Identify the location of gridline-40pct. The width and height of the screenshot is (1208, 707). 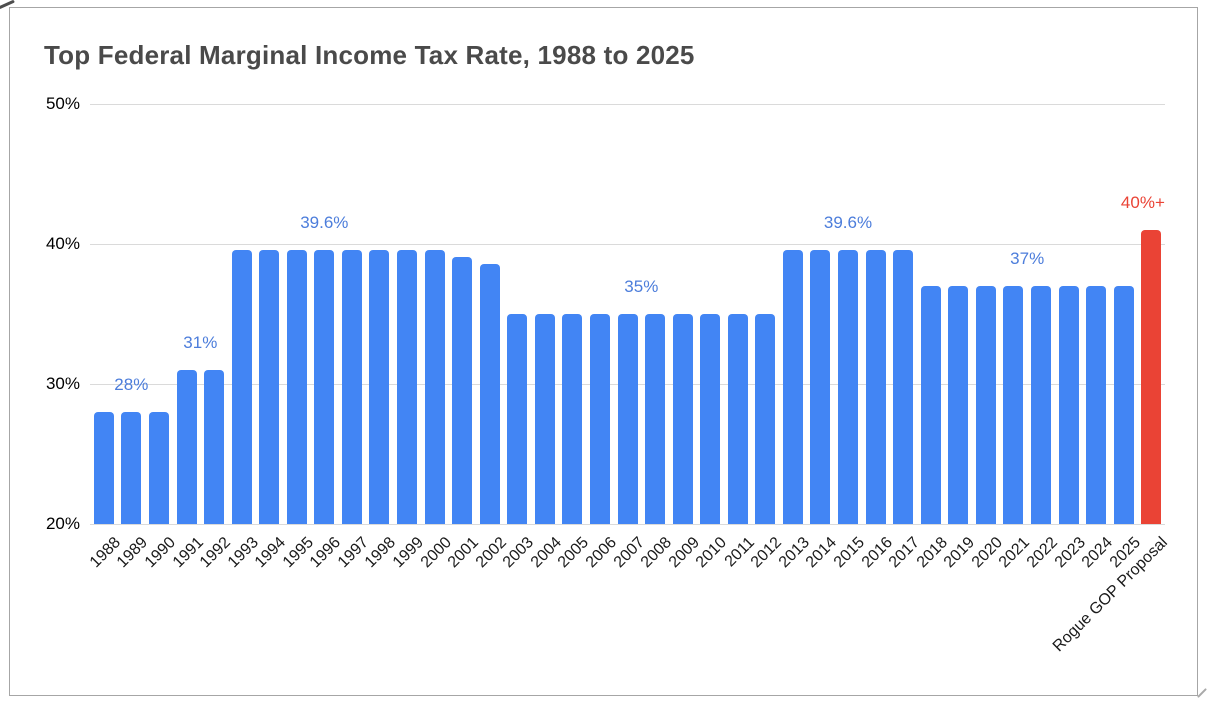
(627, 244).